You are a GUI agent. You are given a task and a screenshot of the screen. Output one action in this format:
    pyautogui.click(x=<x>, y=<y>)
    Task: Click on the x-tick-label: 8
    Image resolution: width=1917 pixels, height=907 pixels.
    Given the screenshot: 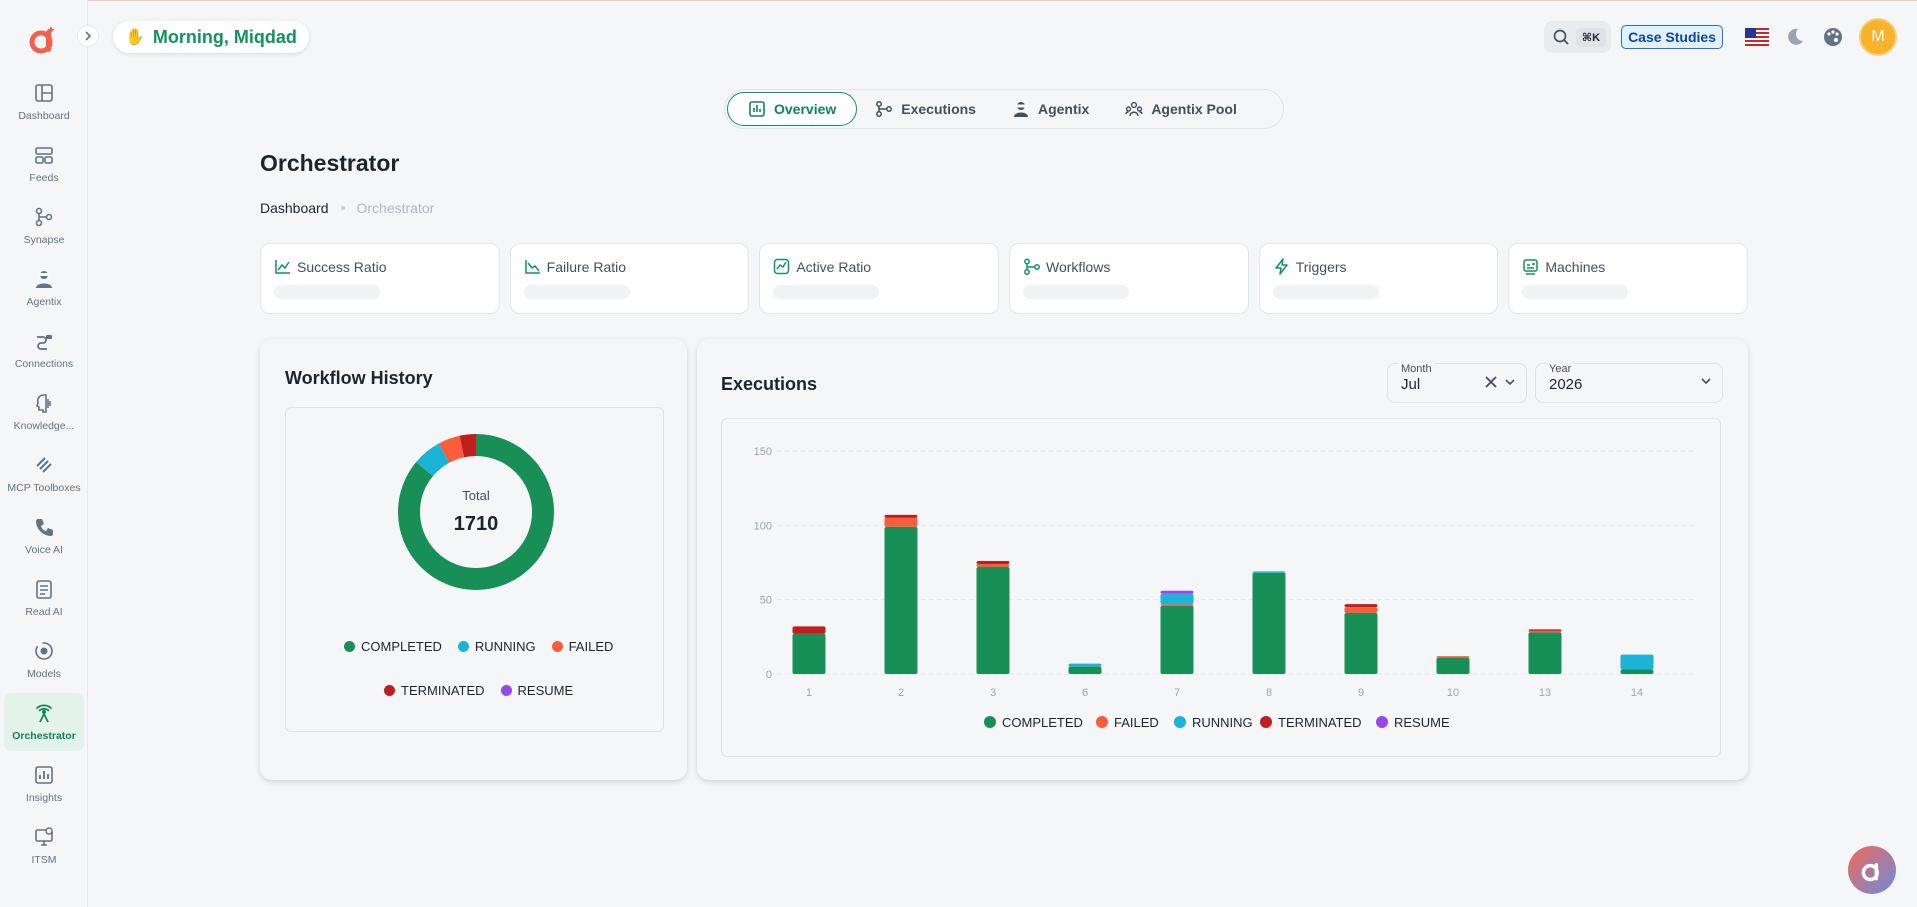 What is the action you would take?
    pyautogui.click(x=1269, y=693)
    